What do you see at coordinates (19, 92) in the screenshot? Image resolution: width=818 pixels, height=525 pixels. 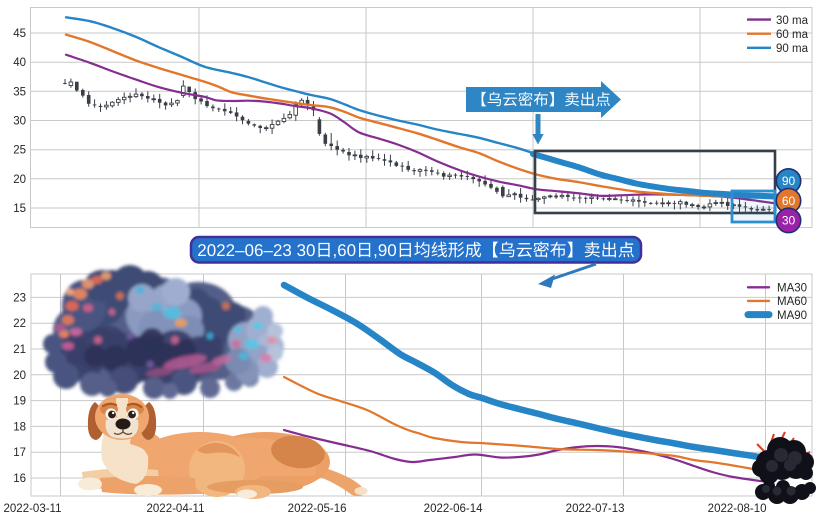 I see `svg-text: 35` at bounding box center [19, 92].